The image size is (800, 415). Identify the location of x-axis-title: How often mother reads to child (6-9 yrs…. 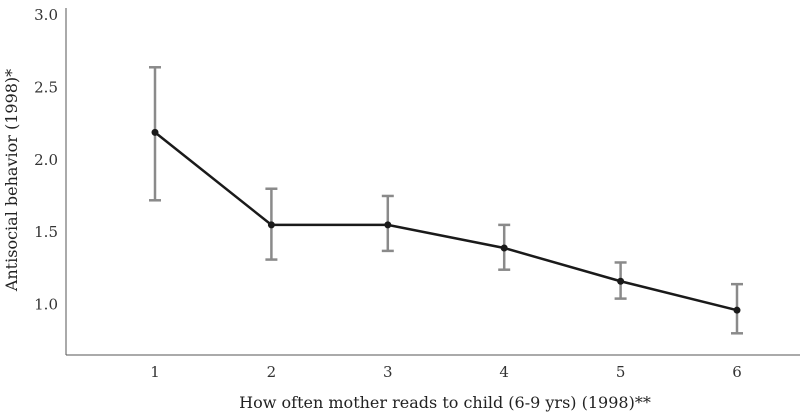
(445, 402).